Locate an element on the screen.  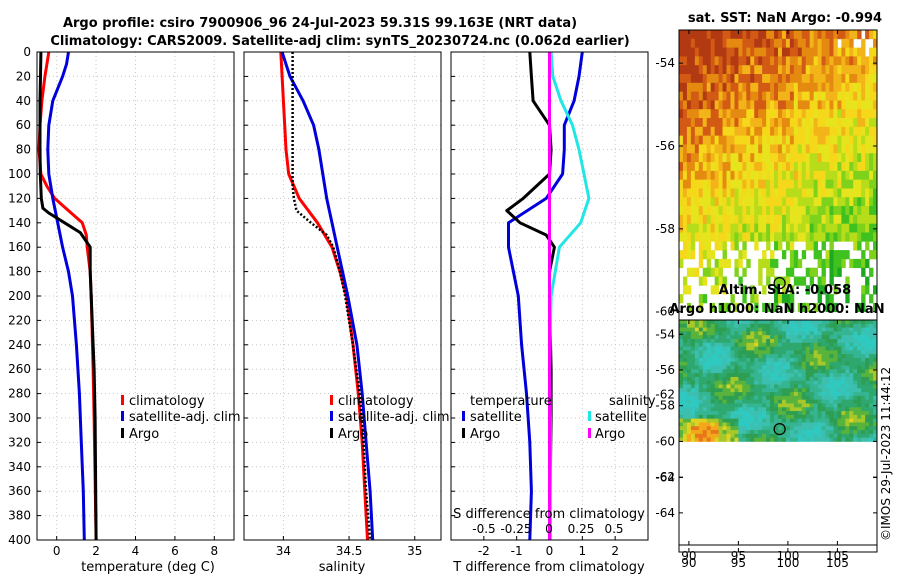
y-tick-label: 260 is located at coordinates (19, 369).